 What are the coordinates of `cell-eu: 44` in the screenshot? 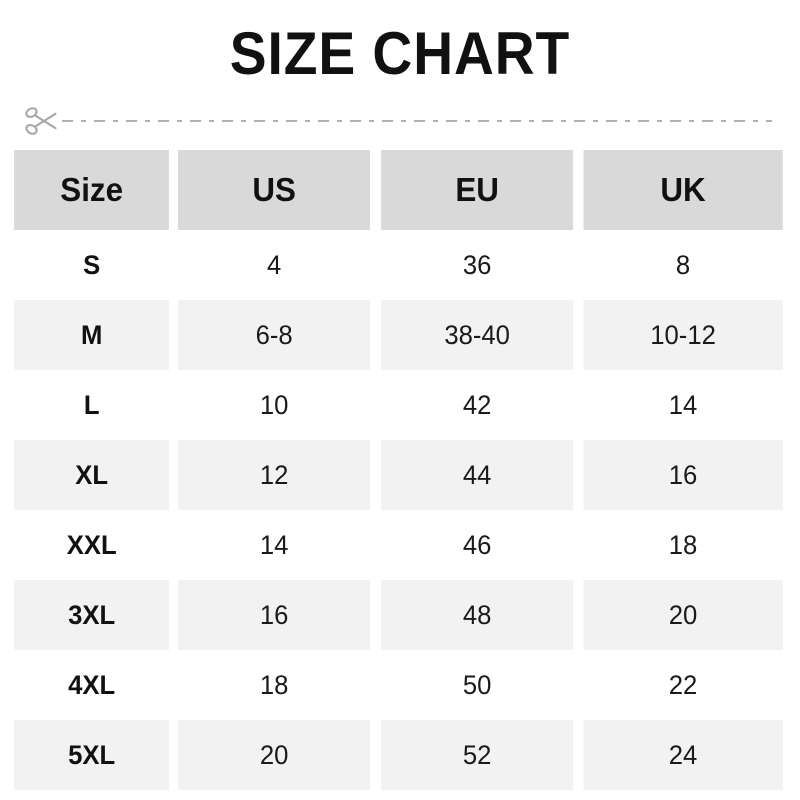 It's located at (476, 475).